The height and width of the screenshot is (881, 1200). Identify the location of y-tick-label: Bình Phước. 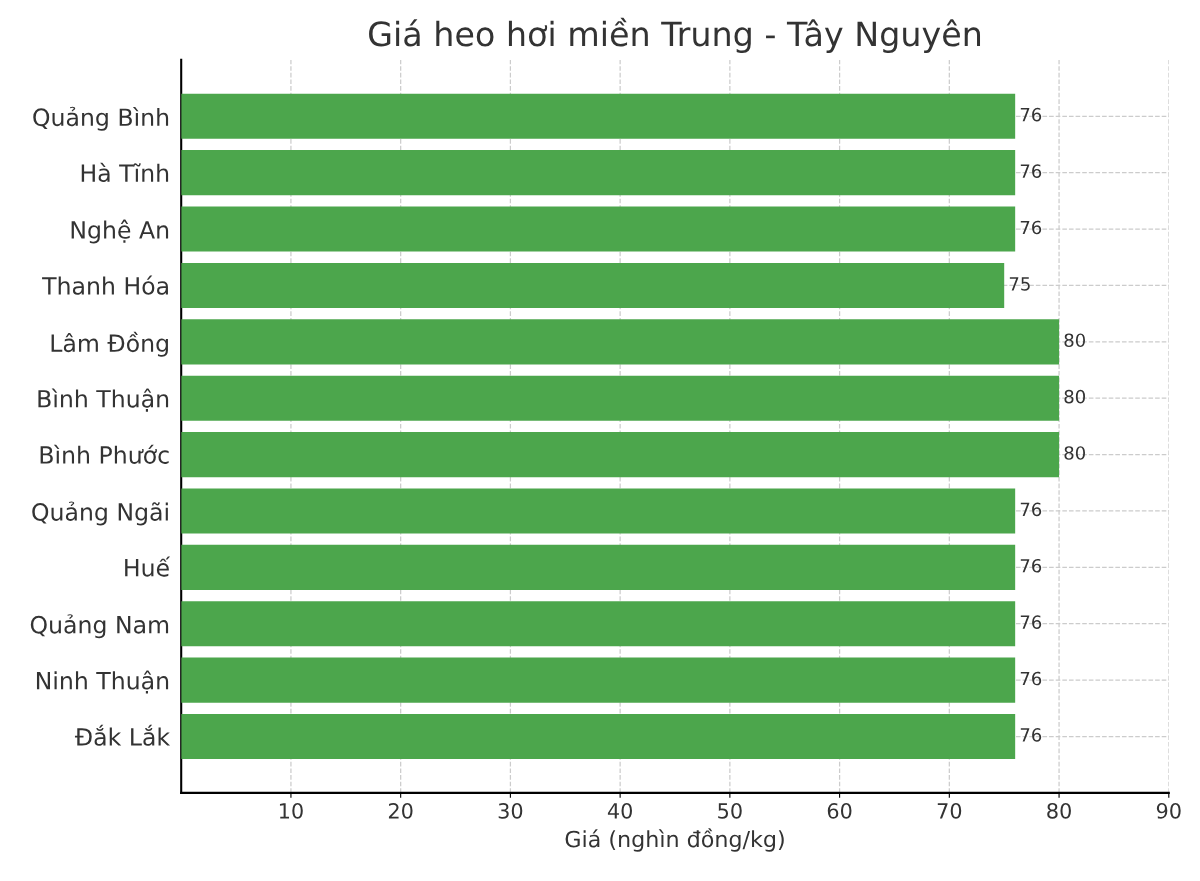
(104, 454).